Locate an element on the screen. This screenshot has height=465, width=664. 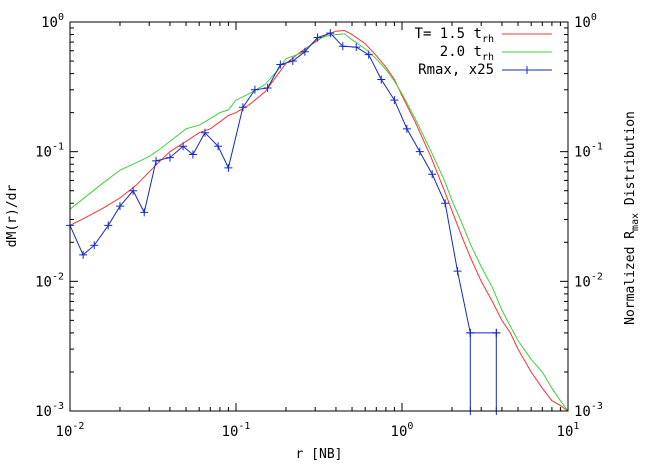
legend-label-2-main: 2.0 t is located at coordinates (461, 52).